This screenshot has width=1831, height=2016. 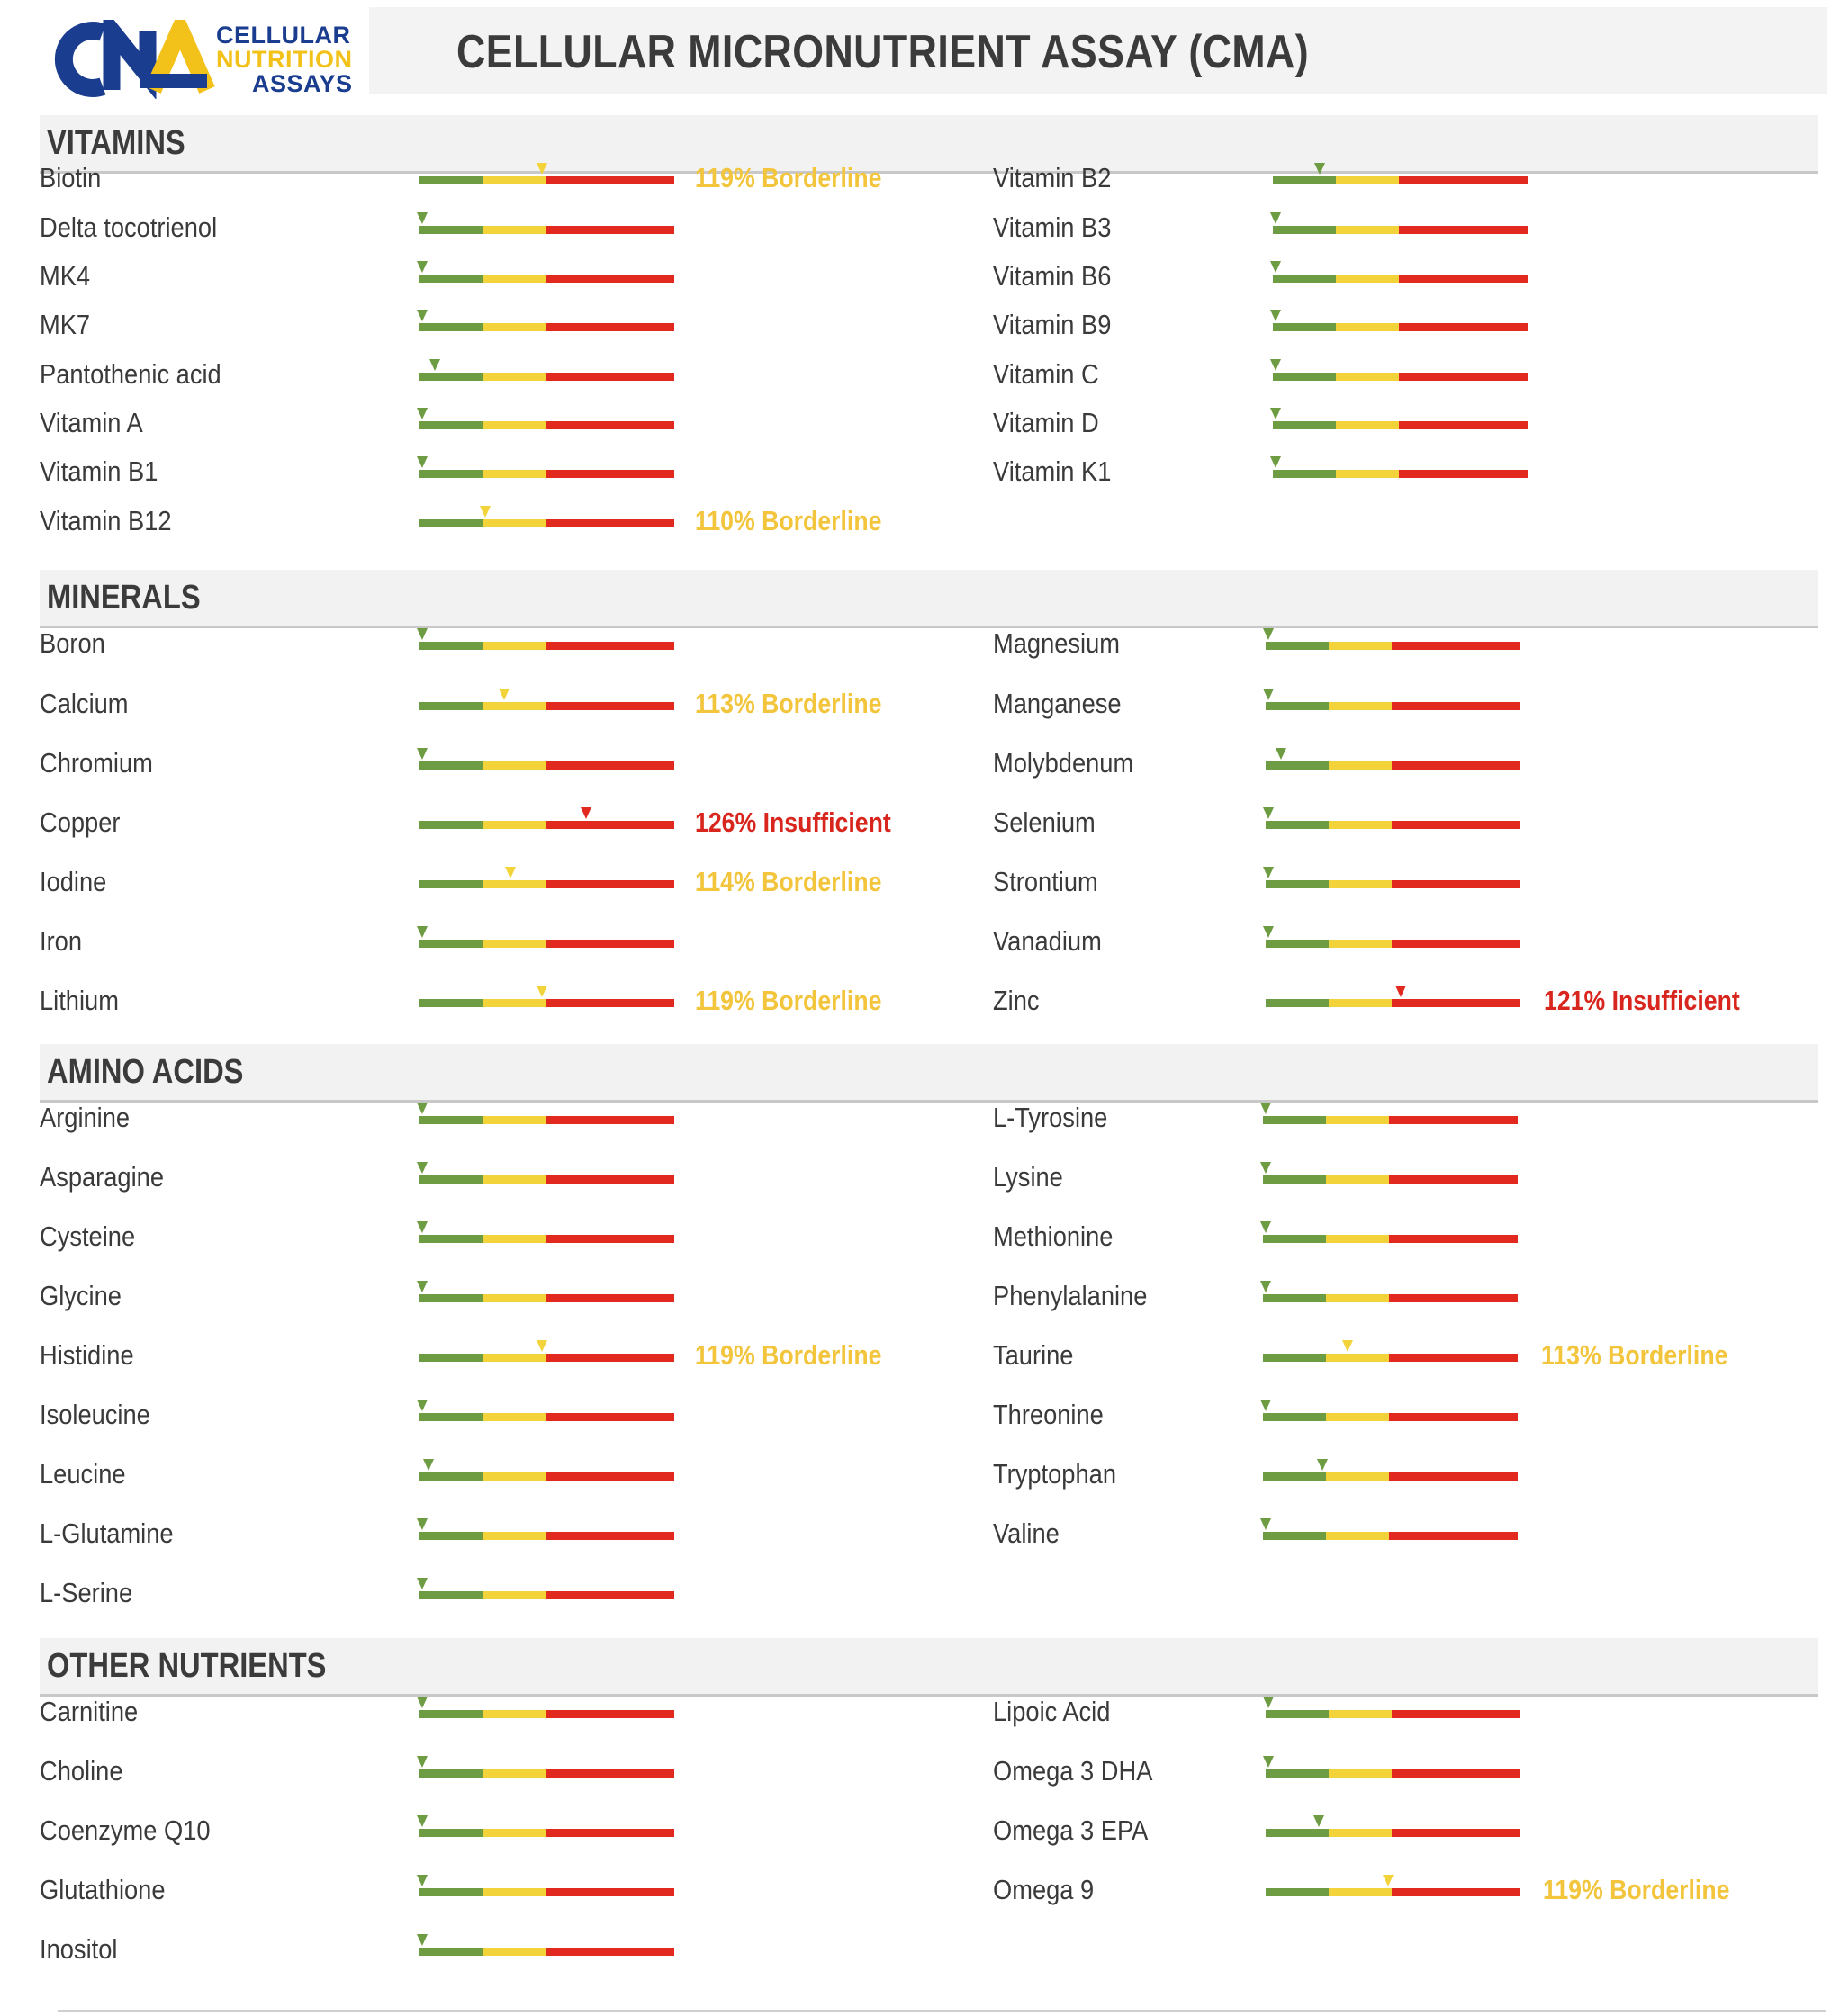 What do you see at coordinates (915, 1533) in the screenshot?
I see `nutrient-row-l-glutamine: L-Glutamine` at bounding box center [915, 1533].